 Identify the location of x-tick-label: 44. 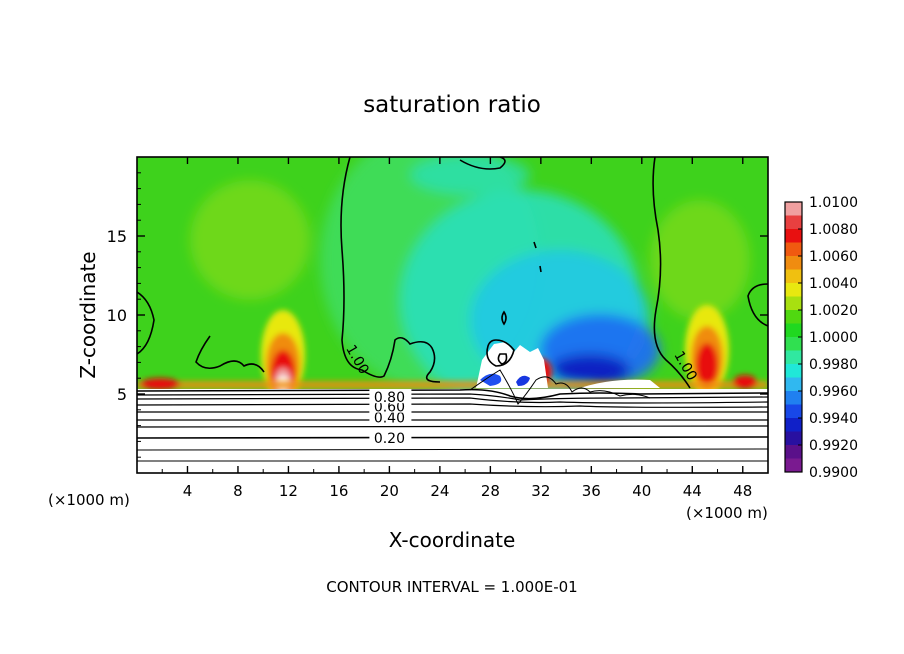
(692, 491).